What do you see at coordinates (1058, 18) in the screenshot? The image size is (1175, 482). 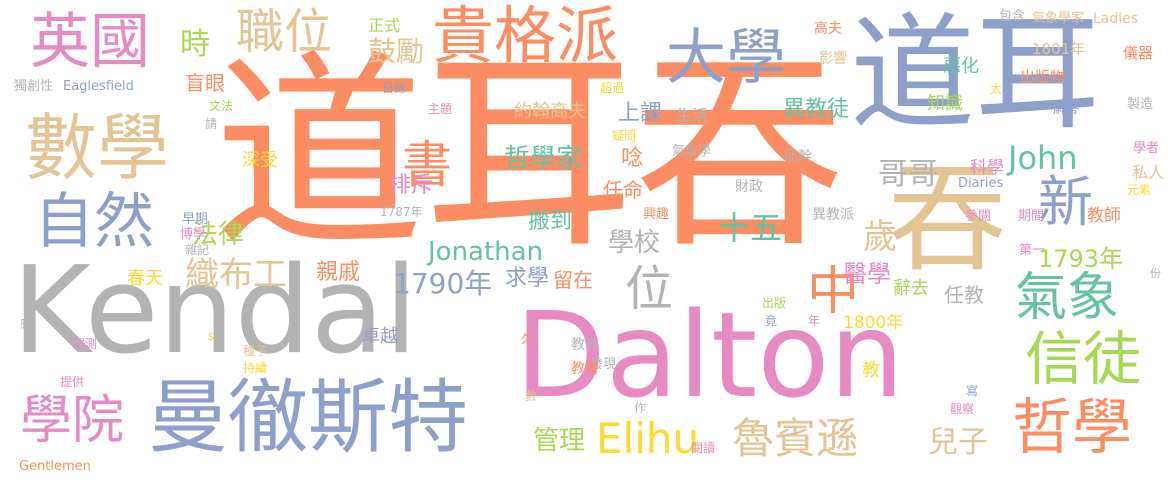 I see `word: 氣象學家` at bounding box center [1058, 18].